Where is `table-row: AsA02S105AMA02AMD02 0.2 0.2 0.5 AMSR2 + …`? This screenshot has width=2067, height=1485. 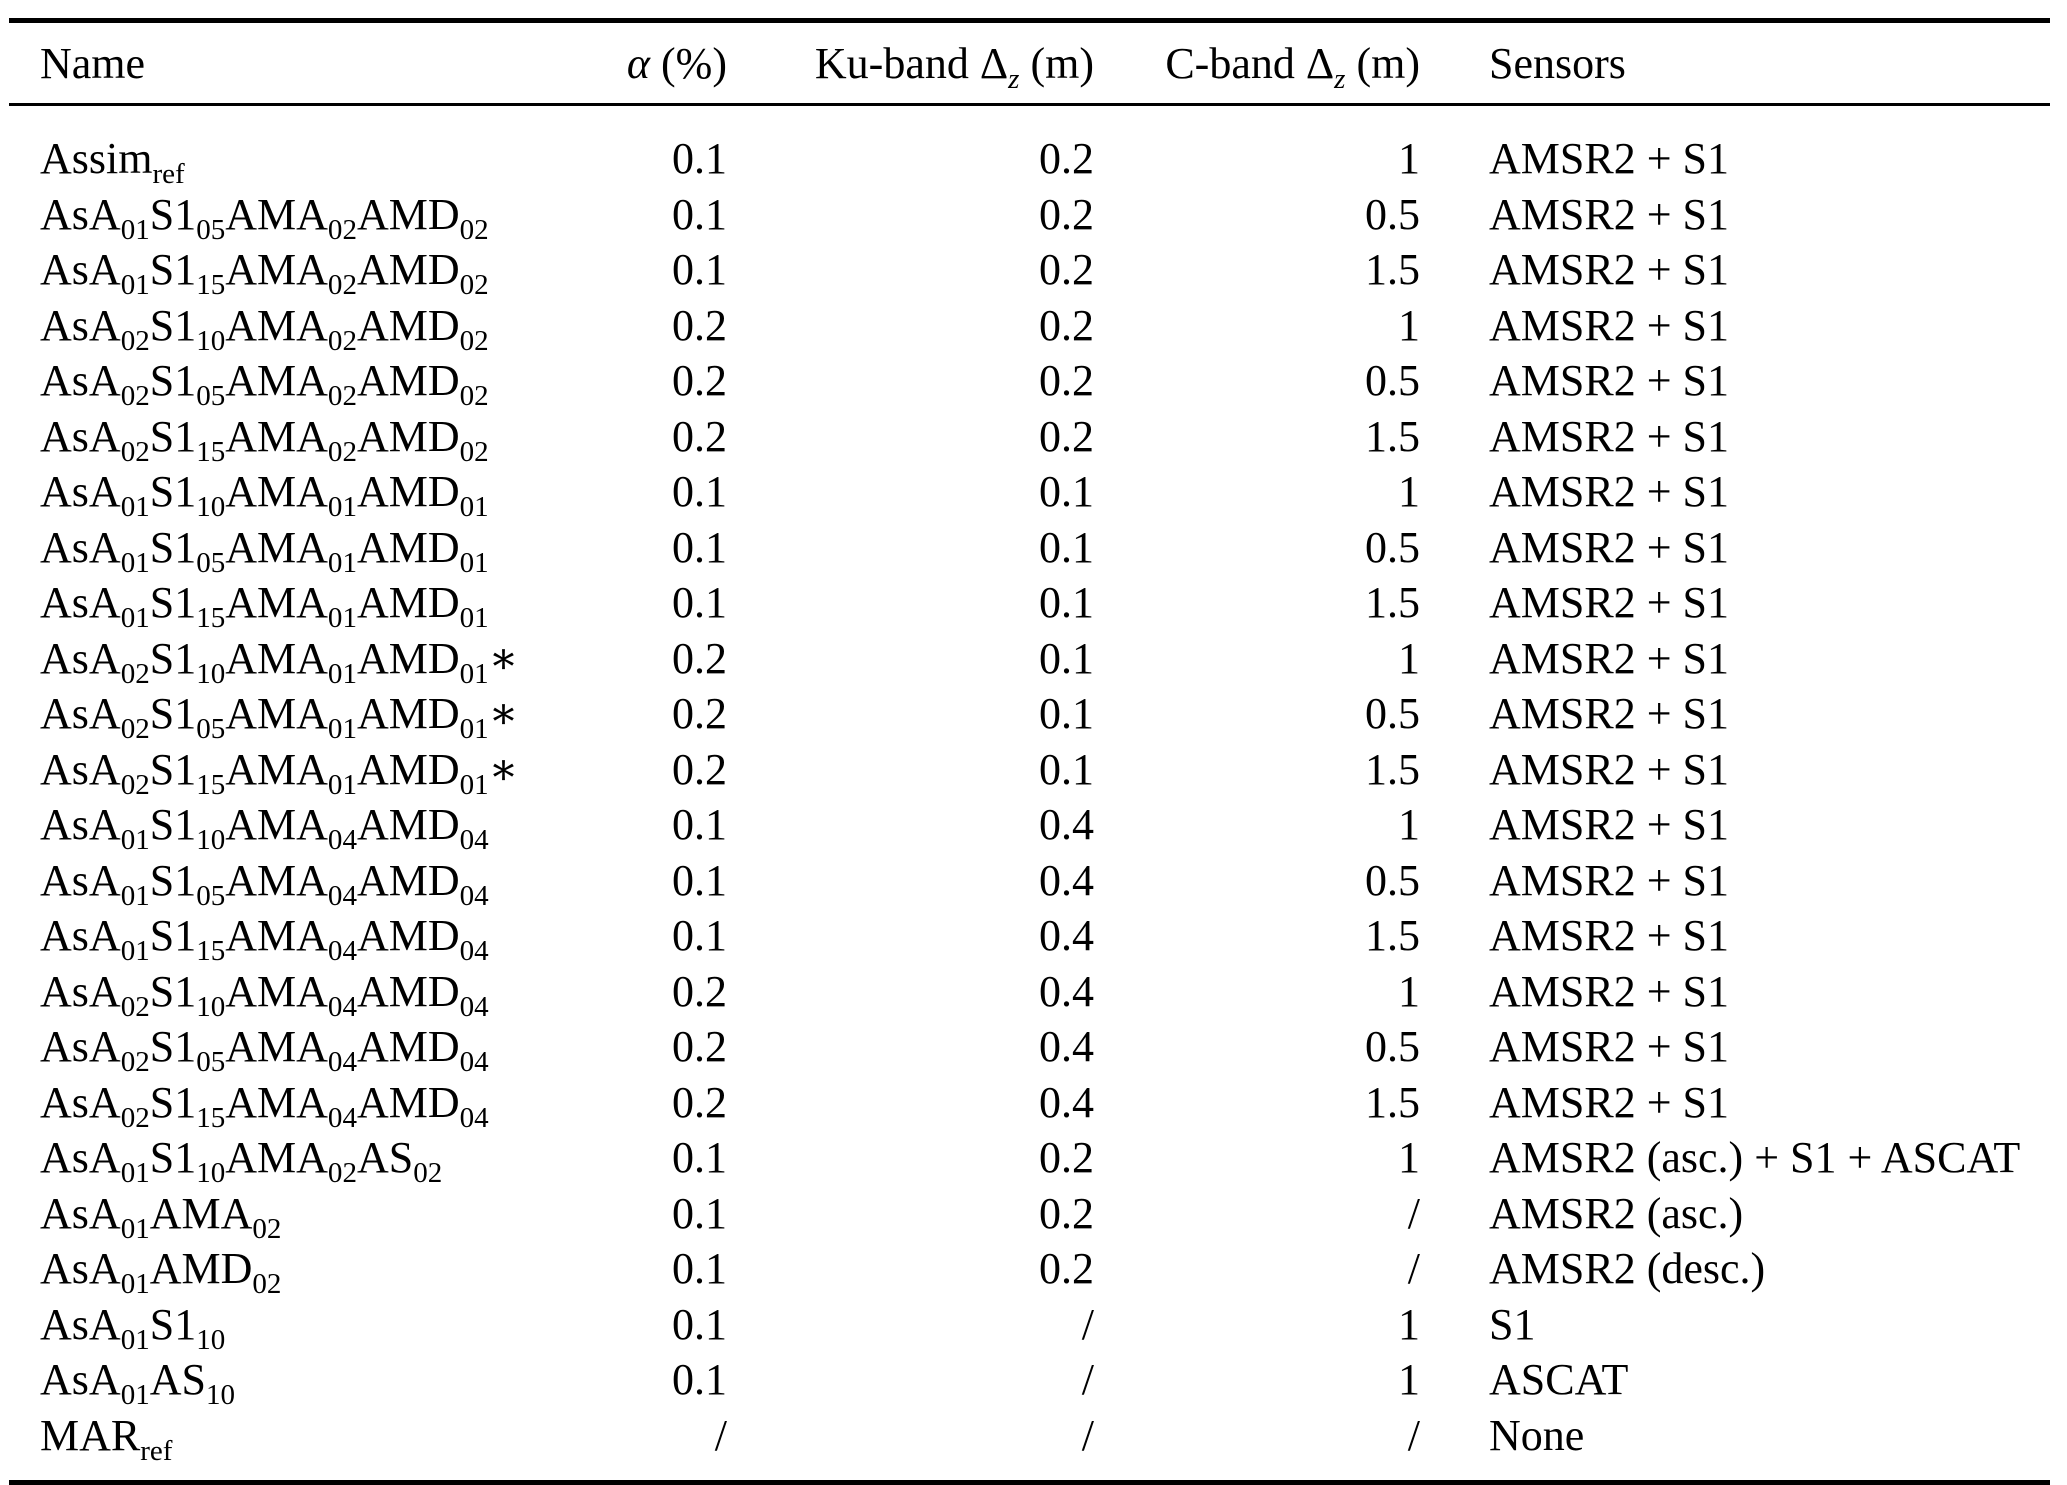
table-row: AsA02S105AMA02AMD02 0.2 0.2 0.5 AMSR2 + … is located at coordinates (1029, 381).